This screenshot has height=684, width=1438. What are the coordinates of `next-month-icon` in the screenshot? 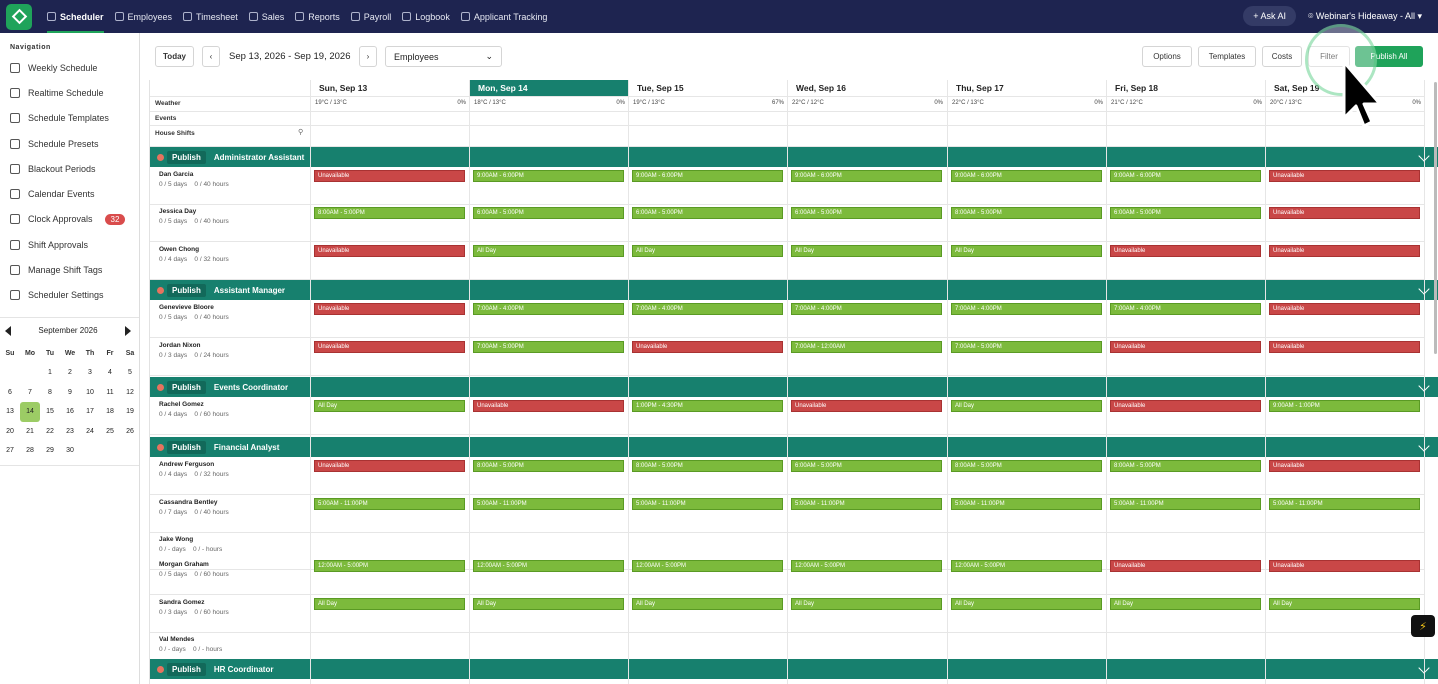 It's located at (128, 330).